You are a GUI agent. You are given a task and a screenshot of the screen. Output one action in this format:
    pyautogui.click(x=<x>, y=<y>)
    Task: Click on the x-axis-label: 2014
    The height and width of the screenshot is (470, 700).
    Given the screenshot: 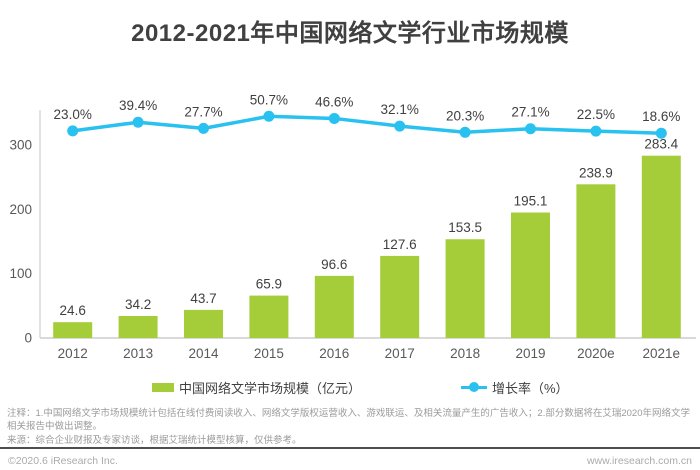 What is the action you would take?
    pyautogui.click(x=203, y=353)
    